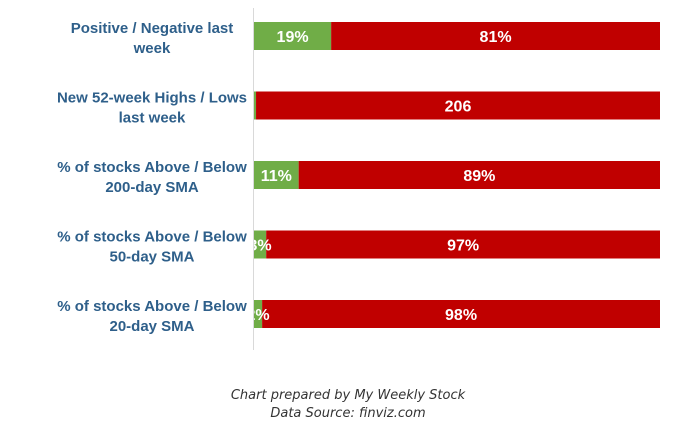  Describe the element at coordinates (151, 326) in the screenshot. I see `category-label-line: 20-day SMA` at that location.